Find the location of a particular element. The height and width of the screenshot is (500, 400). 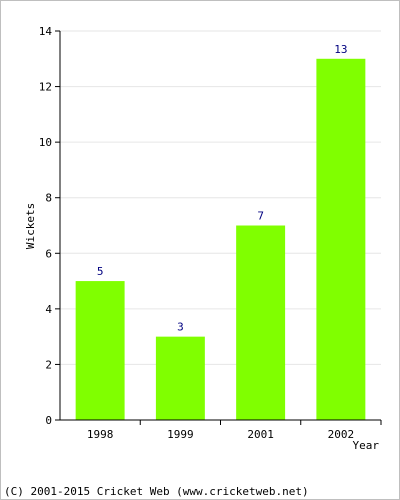

x-tick-label: 1998 is located at coordinates (100, 434).